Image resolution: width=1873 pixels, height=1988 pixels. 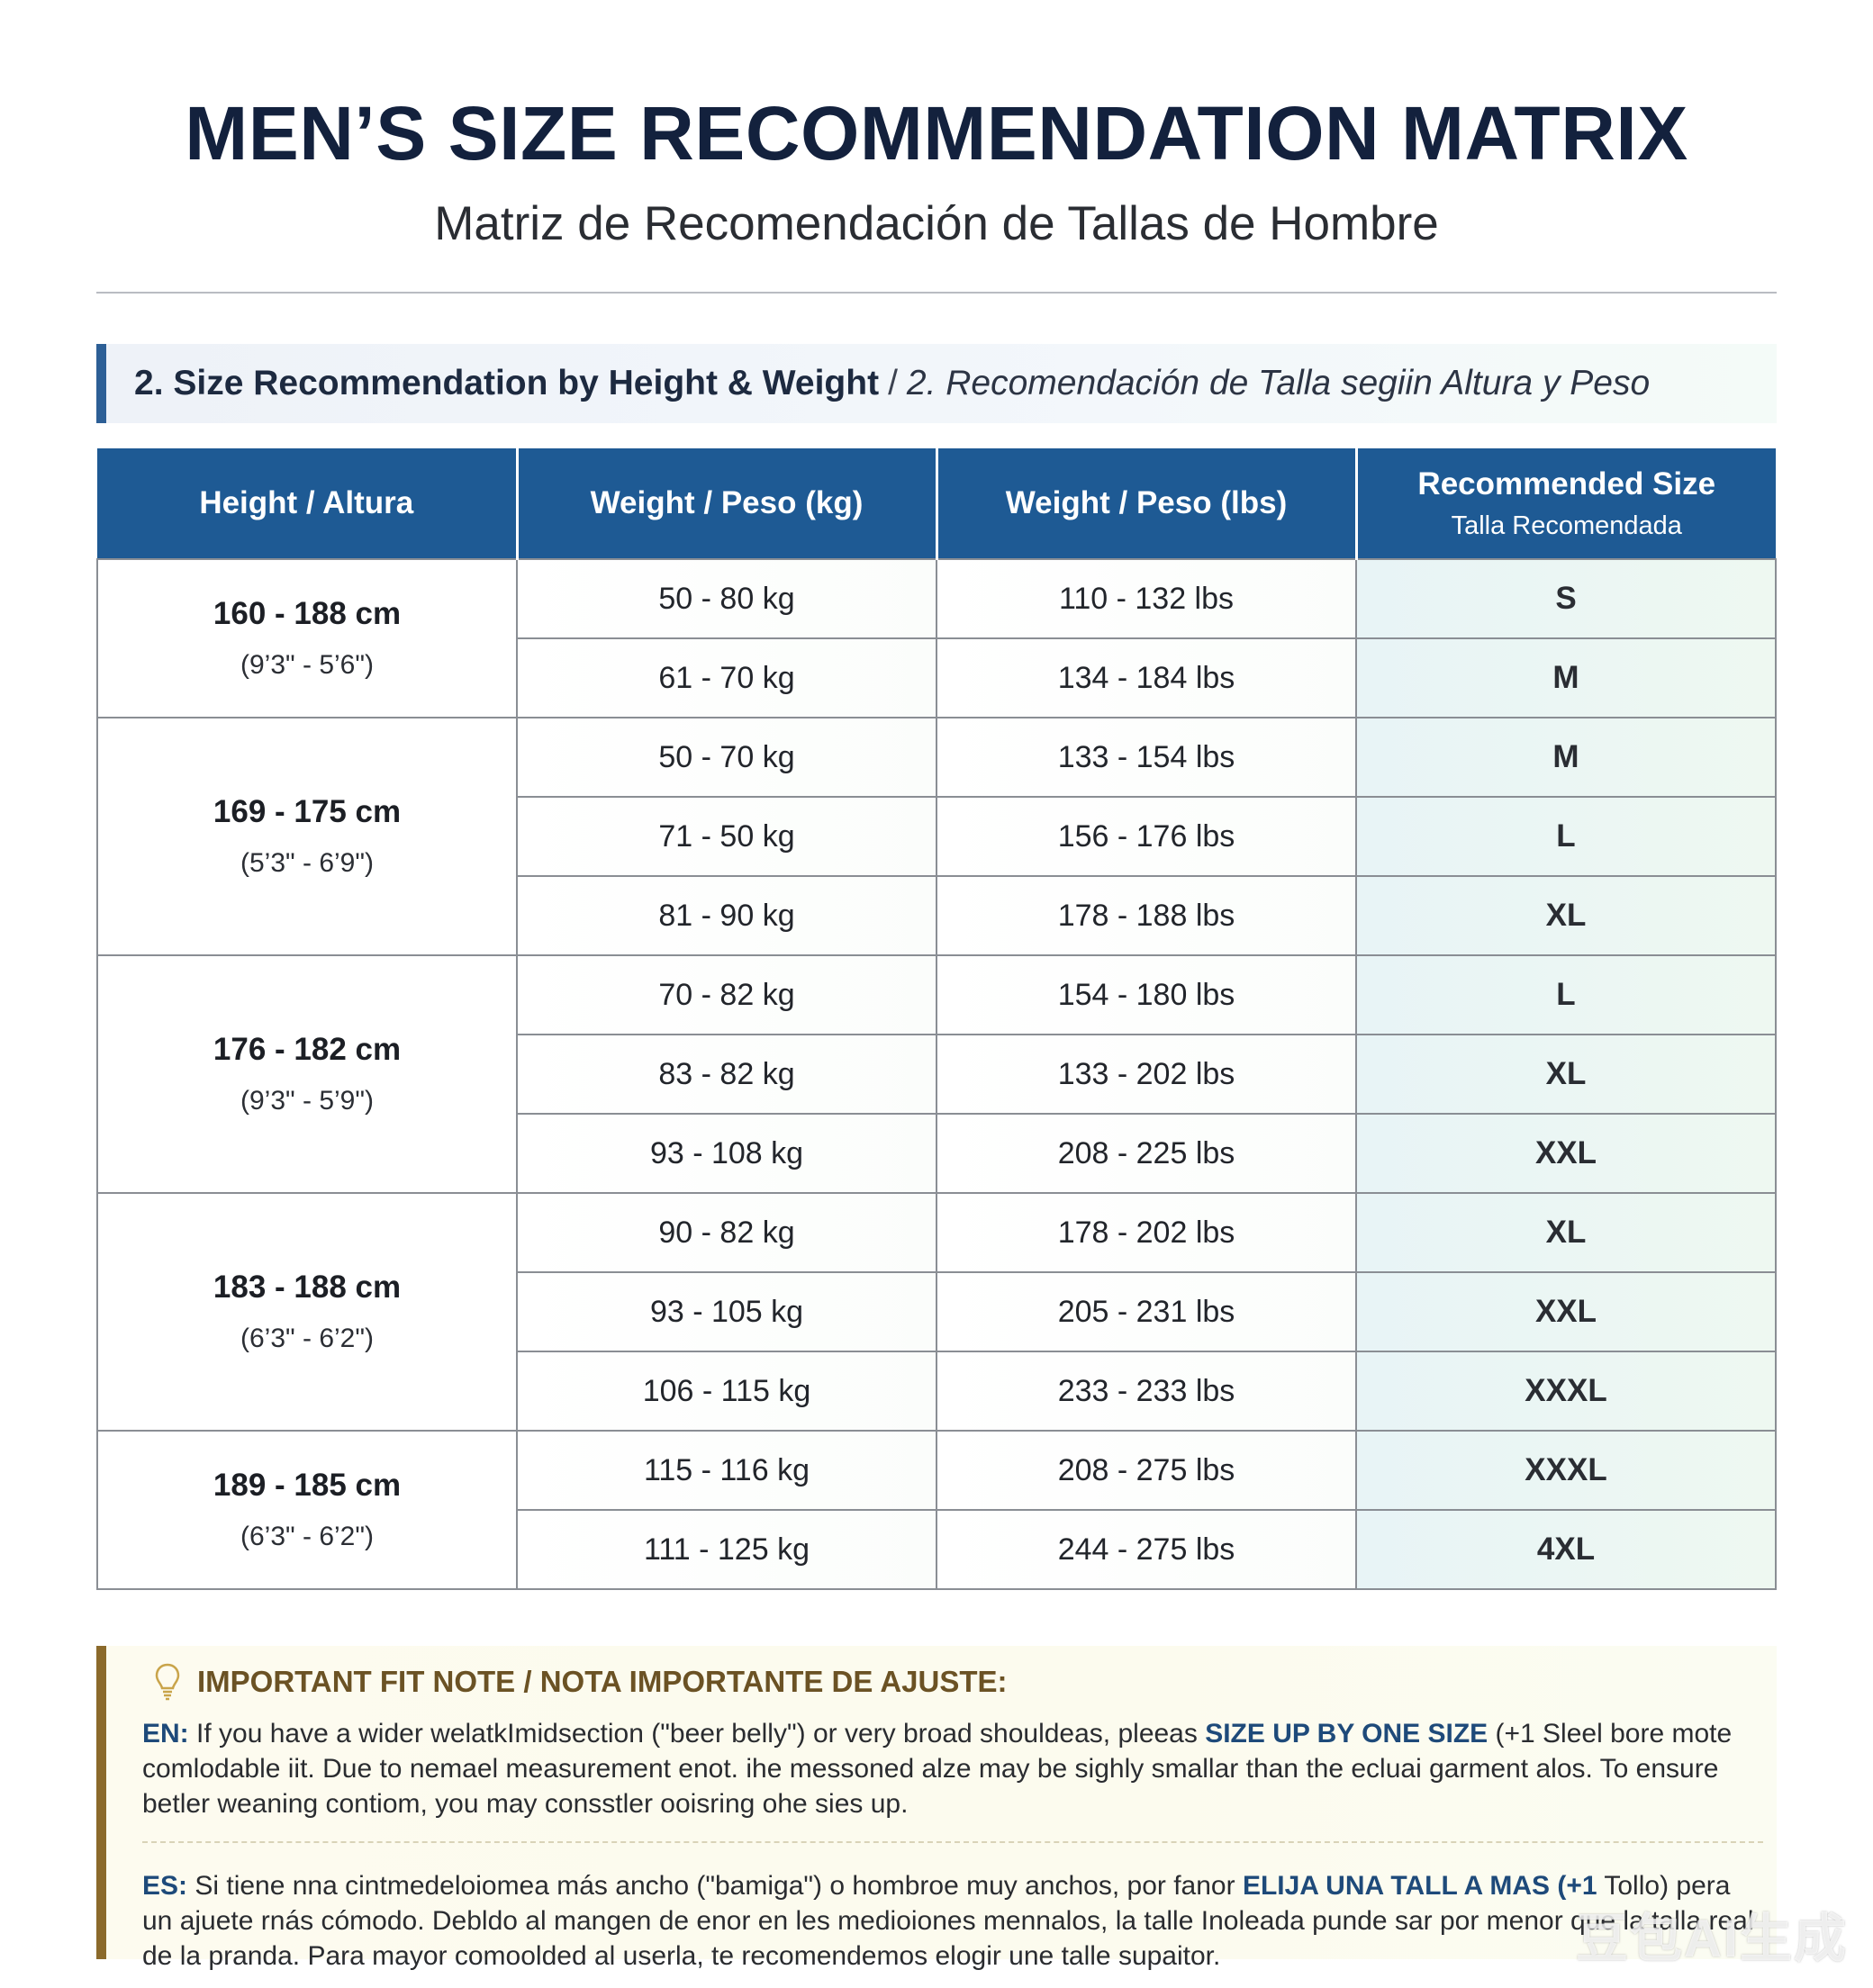 I want to click on table-row: 93 - 105 kg 205 - 231 lbs XXL, so click(x=937, y=1311).